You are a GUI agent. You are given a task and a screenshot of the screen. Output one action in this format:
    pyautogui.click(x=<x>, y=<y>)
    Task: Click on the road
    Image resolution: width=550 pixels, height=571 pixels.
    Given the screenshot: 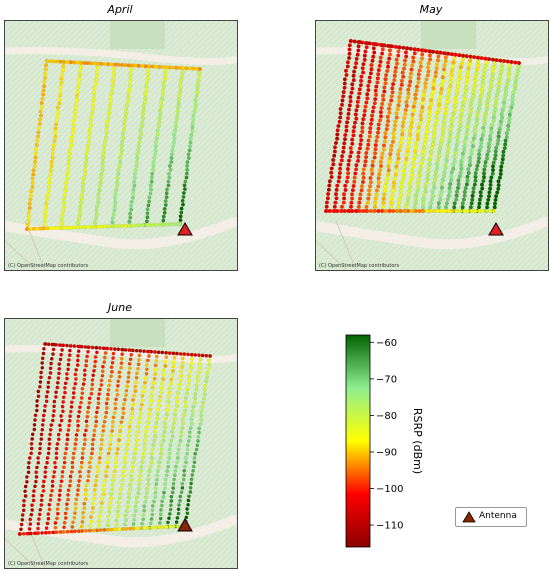 What is the action you would take?
    pyautogui.click(x=432, y=56)
    